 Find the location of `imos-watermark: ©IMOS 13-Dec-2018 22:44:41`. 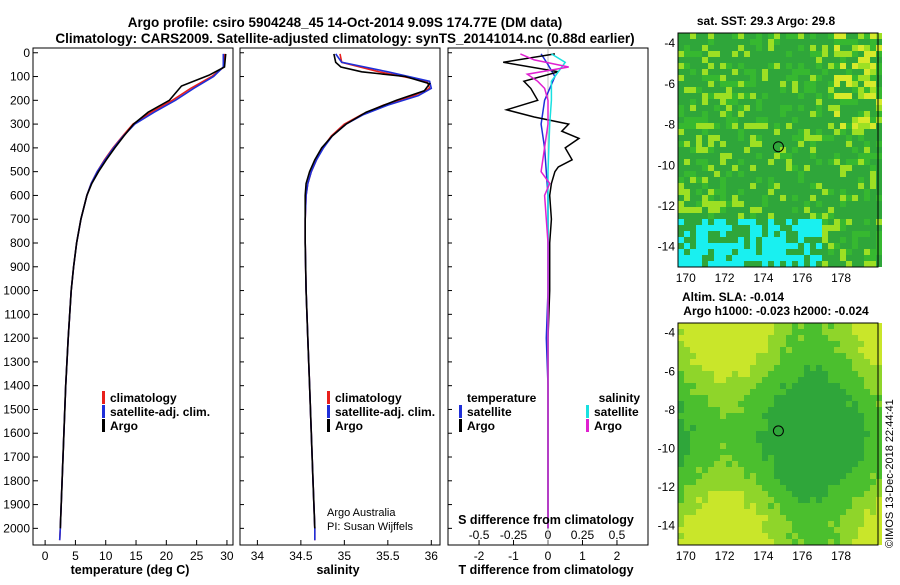

imos-watermark: ©IMOS 13-Dec-2018 22:44:41 is located at coordinates (890, 473).